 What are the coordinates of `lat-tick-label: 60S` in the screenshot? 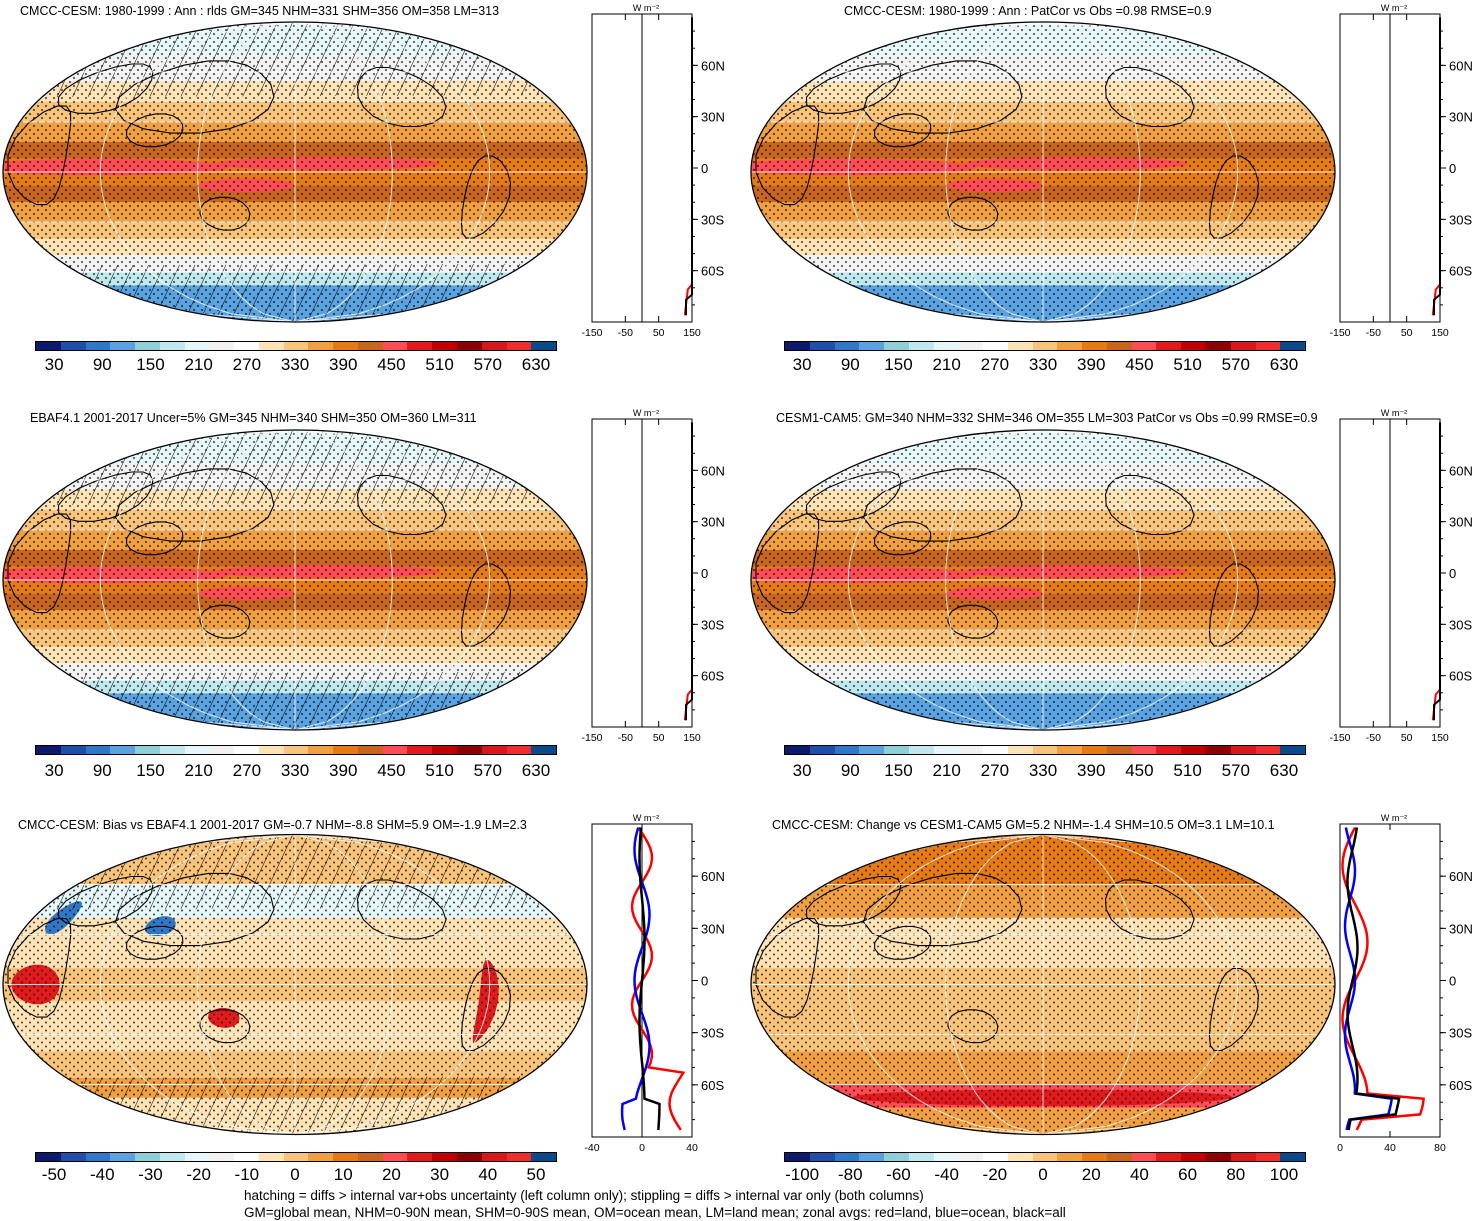 It's located at (1460, 1085).